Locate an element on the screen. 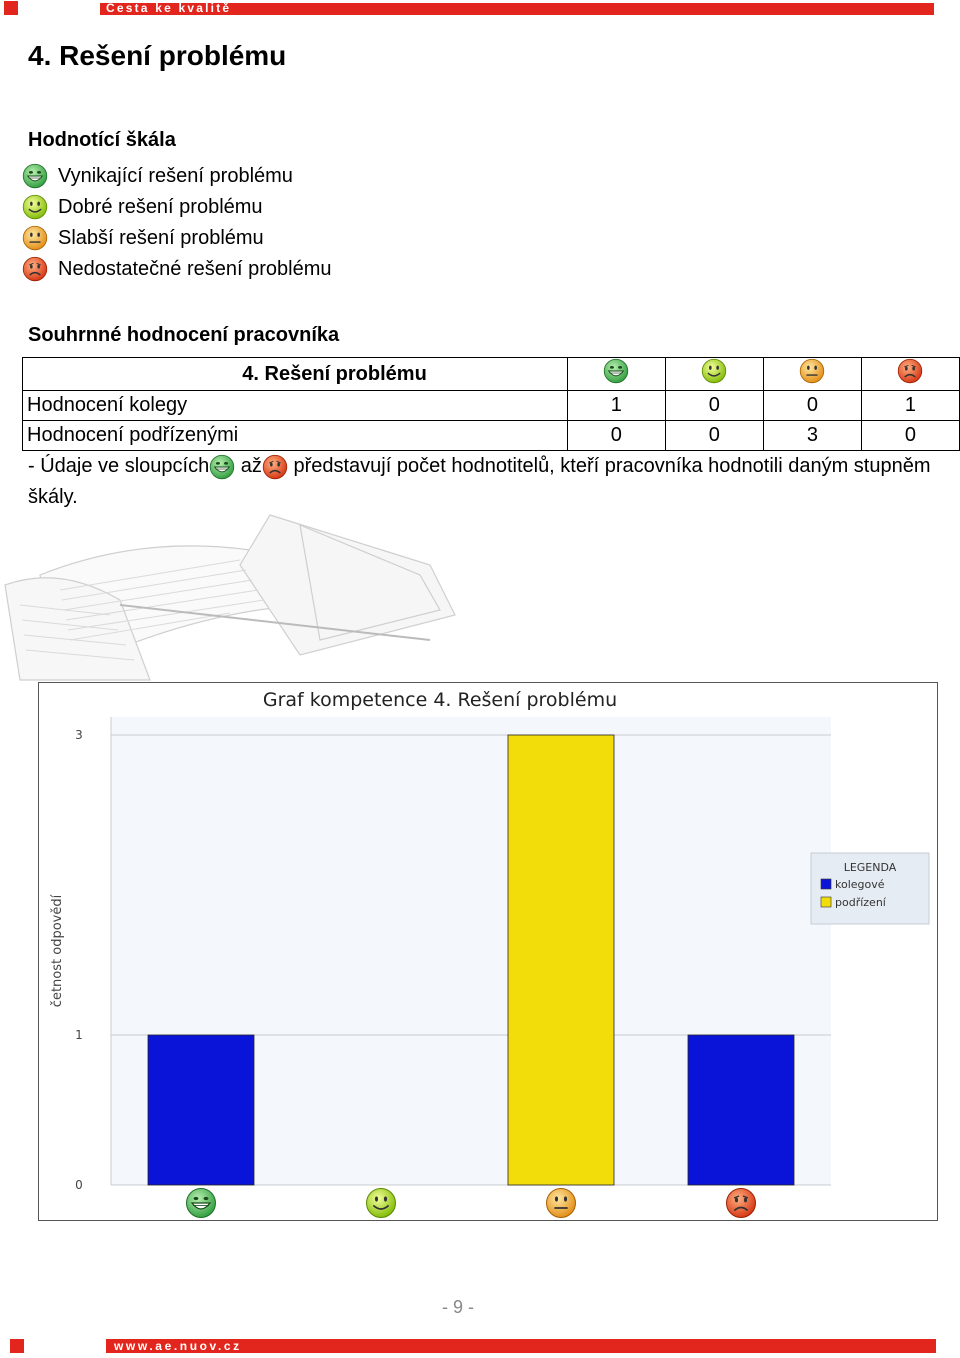 The height and width of the screenshot is (1358, 960). page-number: - 9 - is located at coordinates (457, 1307).